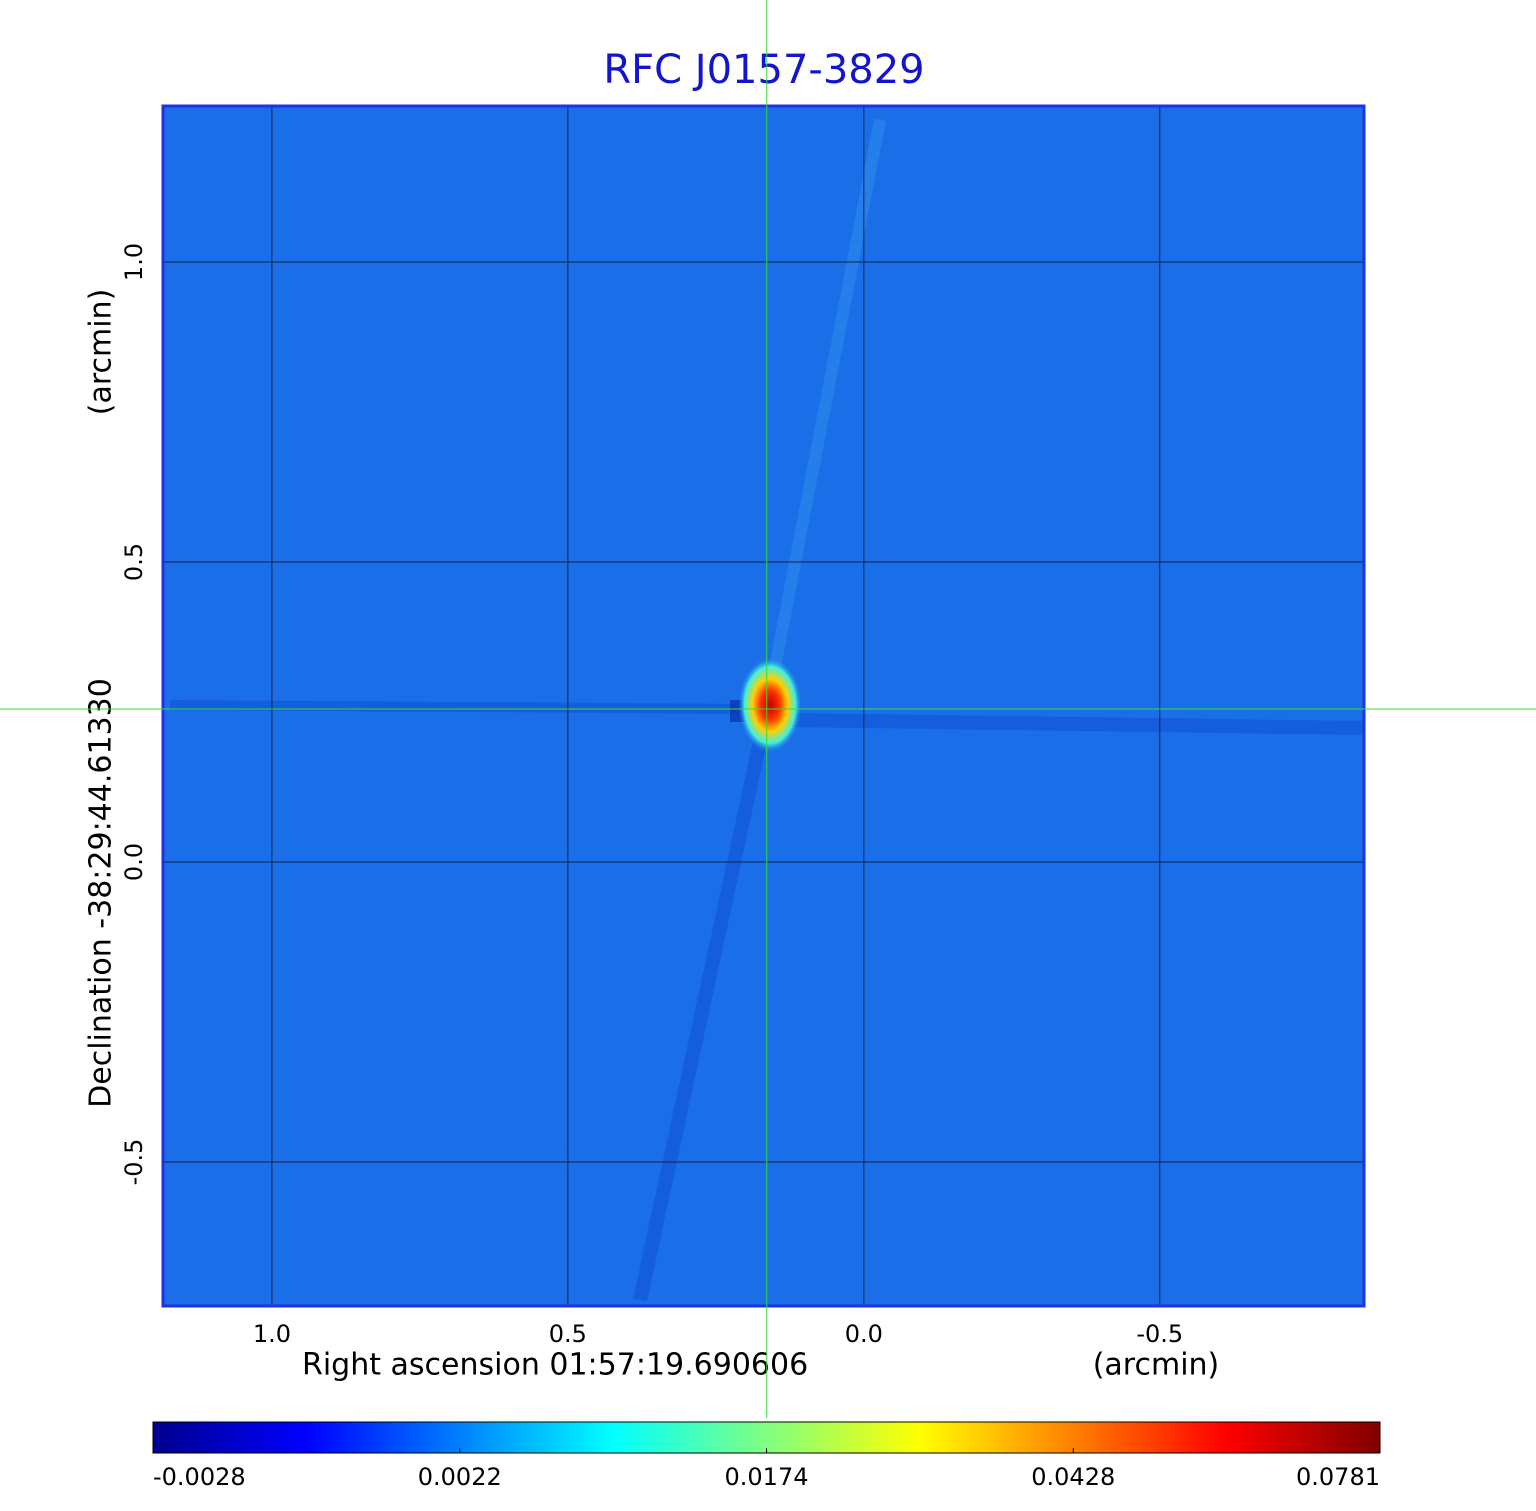 The width and height of the screenshot is (1536, 1511). I want to click on y-axis-unit: (arcmin), so click(101, 352).